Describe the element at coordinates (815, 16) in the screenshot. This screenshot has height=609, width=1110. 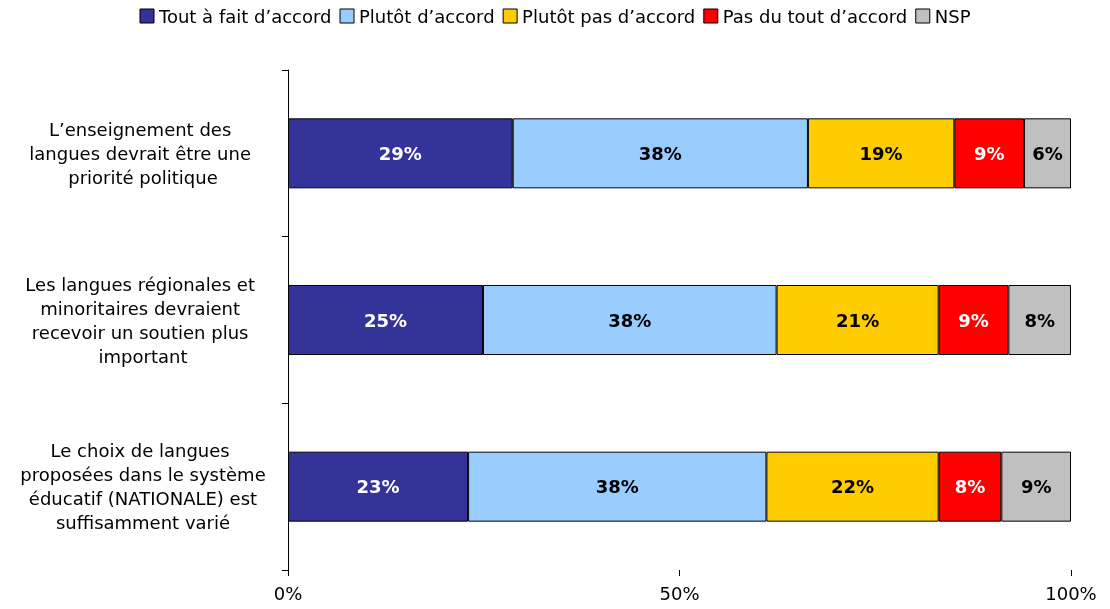
I see `legend-label: Pas du tout d’accord` at that location.